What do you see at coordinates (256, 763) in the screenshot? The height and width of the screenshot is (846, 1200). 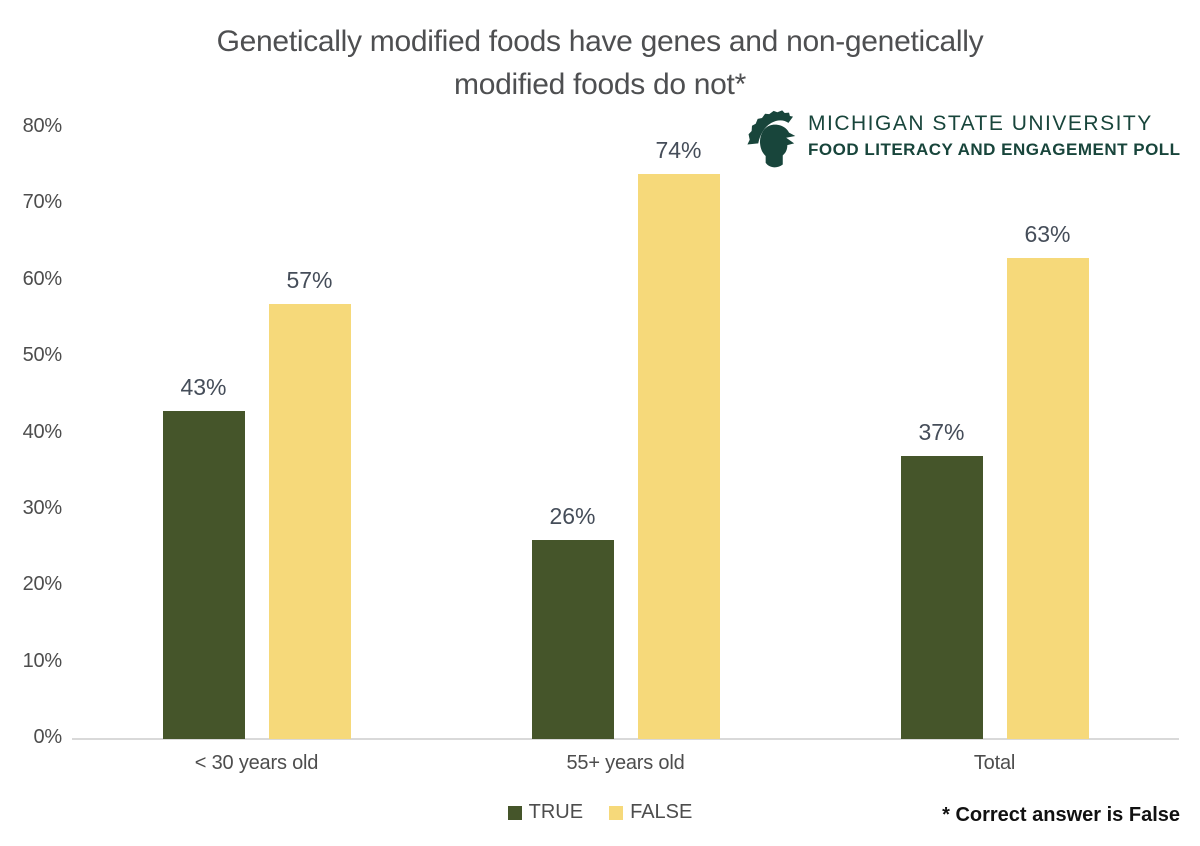 I see `x-category-label: < 30 years old` at bounding box center [256, 763].